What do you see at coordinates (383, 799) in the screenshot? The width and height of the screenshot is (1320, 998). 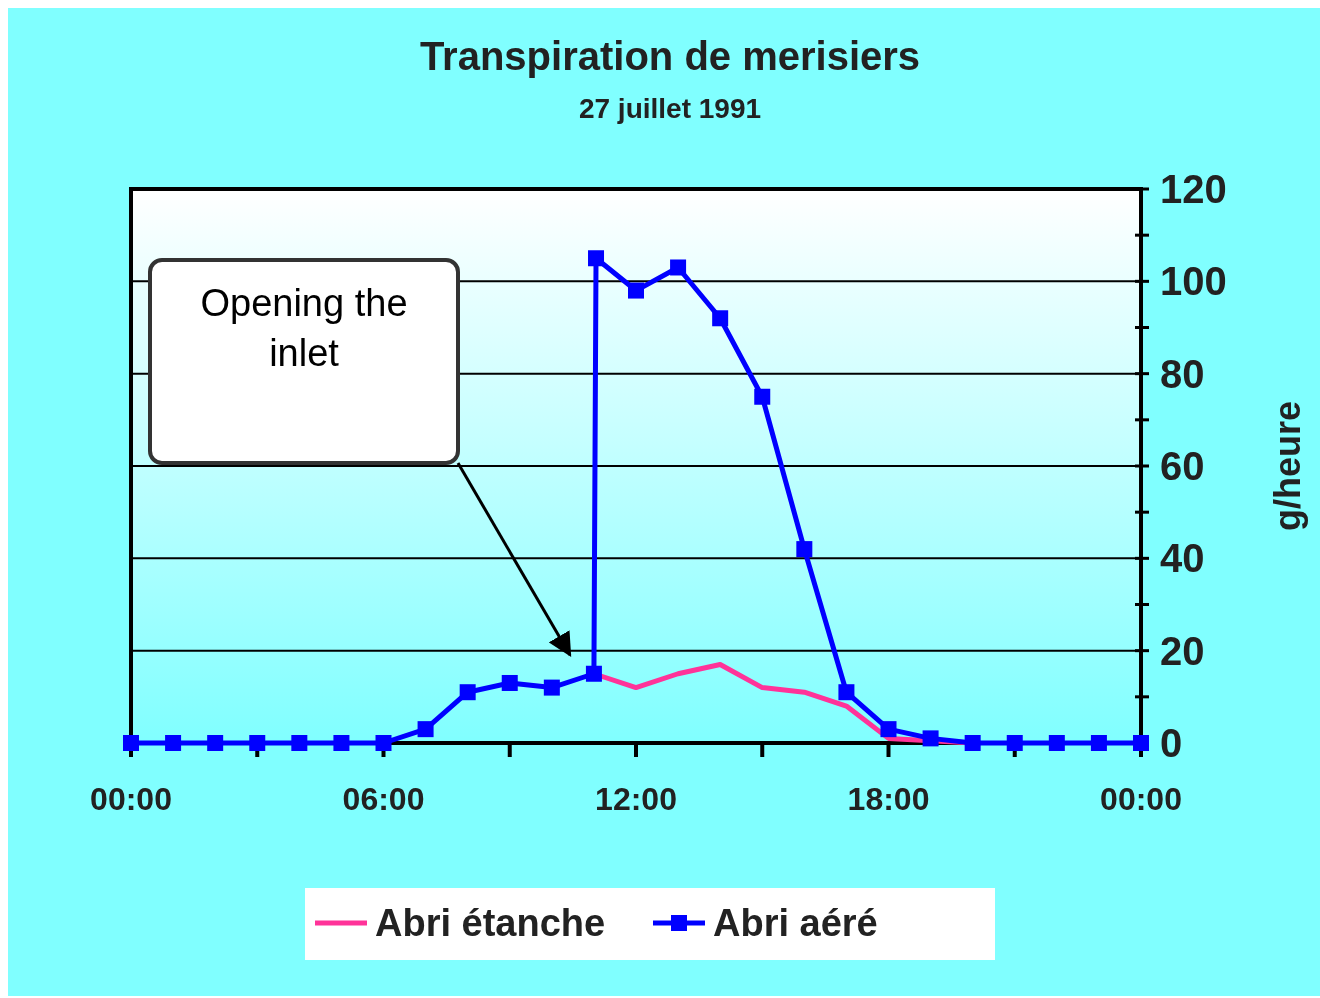 I see `x-tick-label: 06:00` at bounding box center [383, 799].